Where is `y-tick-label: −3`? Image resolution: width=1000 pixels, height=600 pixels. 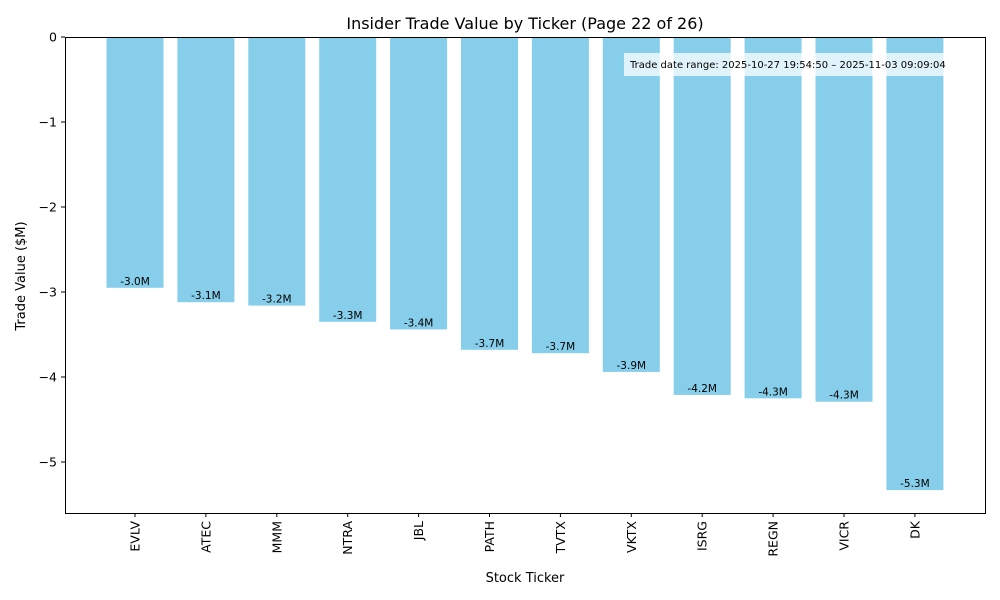
y-tick-label: −3 is located at coordinates (48, 292).